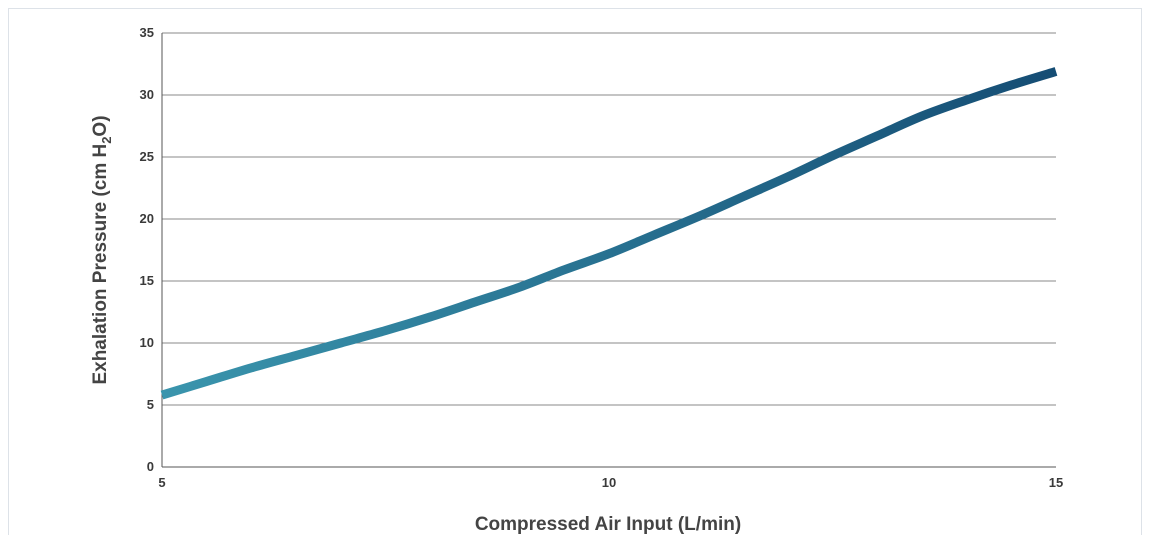 The width and height of the screenshot is (1150, 543). I want to click on y-axis-title-prefix: Exhalation Pressure (cm H, so click(100, 264).